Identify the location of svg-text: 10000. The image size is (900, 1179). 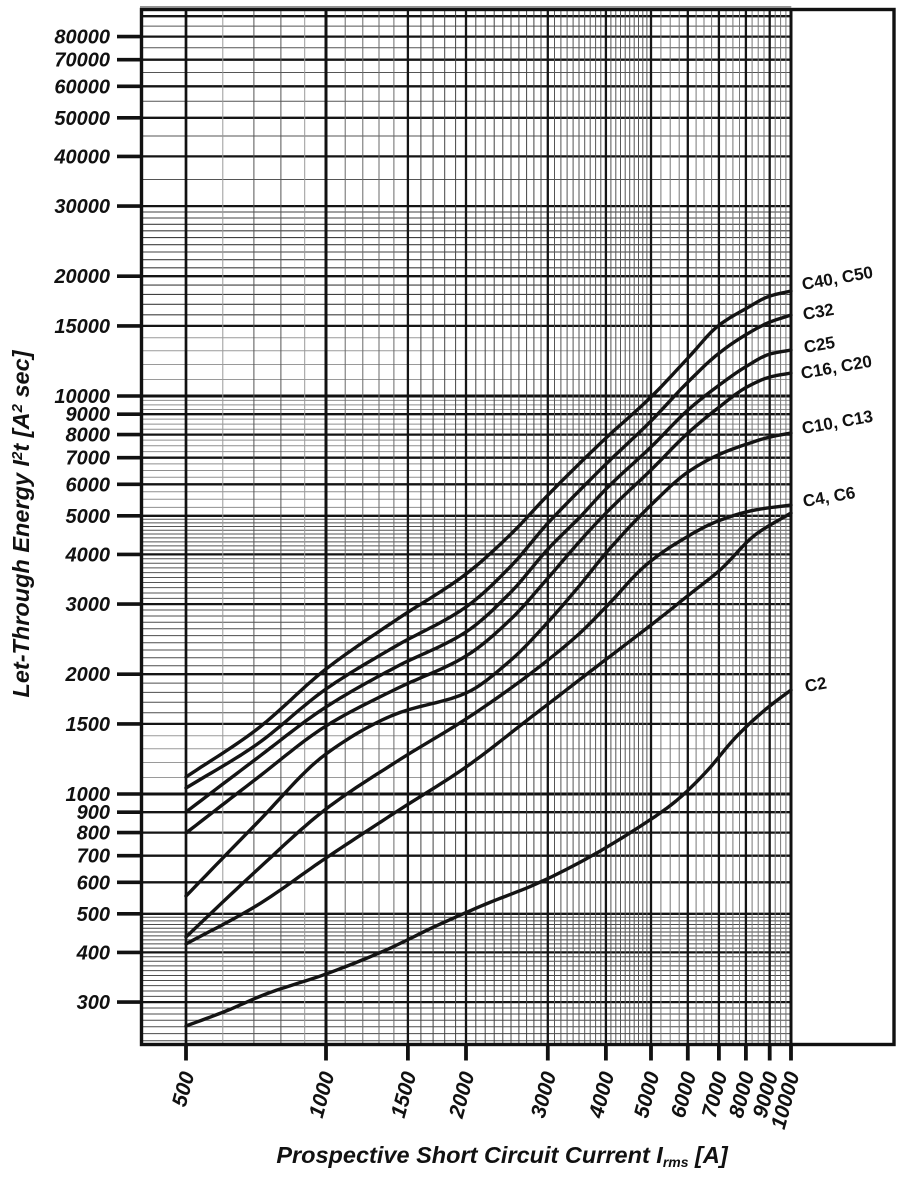
(82, 397).